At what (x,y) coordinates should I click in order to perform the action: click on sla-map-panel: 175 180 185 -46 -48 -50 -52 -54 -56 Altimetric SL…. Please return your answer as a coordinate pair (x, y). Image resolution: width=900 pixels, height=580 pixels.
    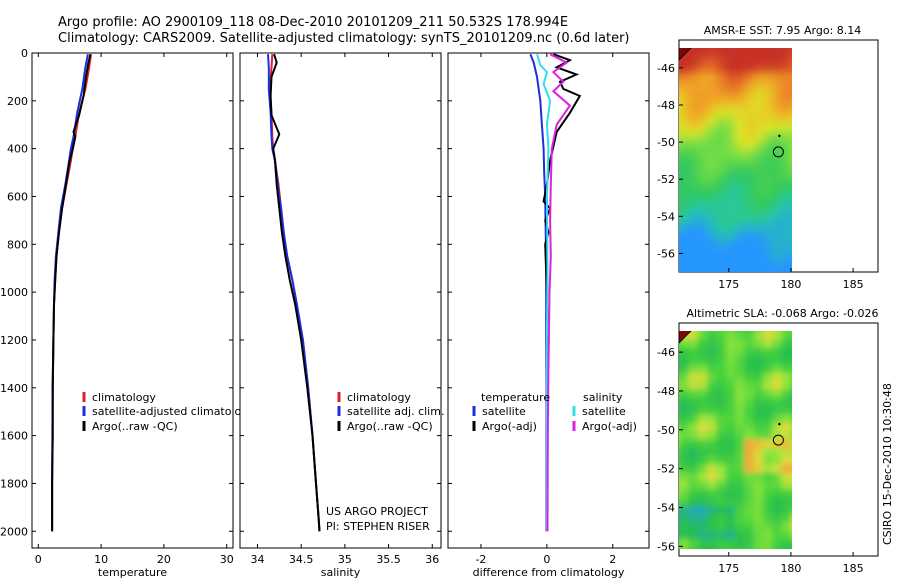
    Looking at the image, I should click on (768, 441).